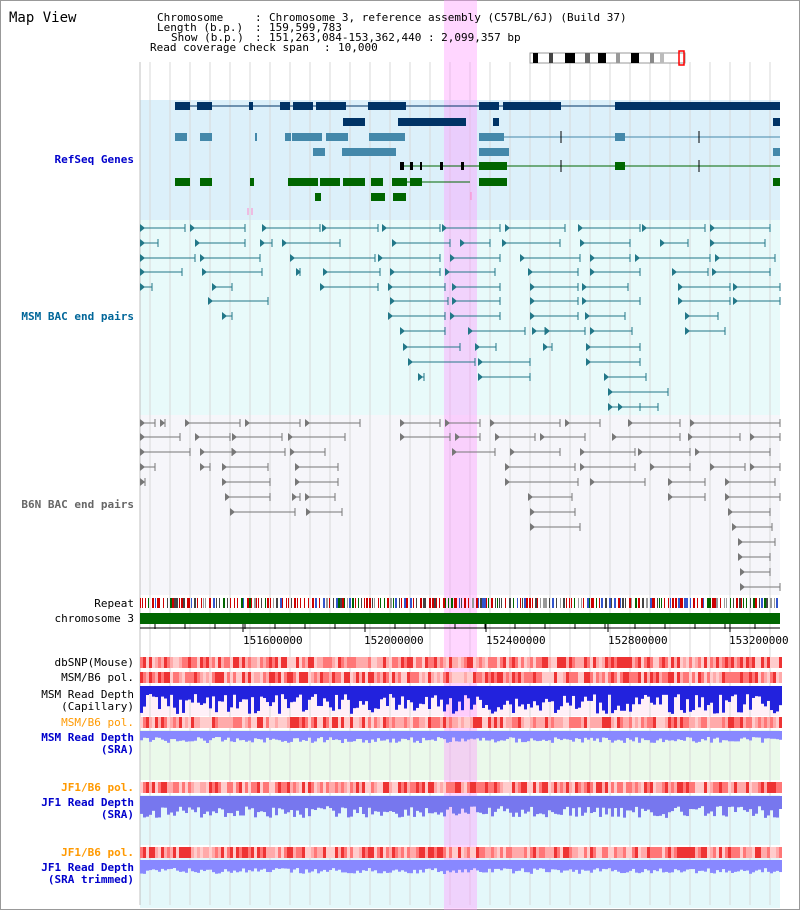 This screenshot has height=910, width=800. I want to click on track-label-msm-bac: MSM BAC end pairs, so click(77, 316).